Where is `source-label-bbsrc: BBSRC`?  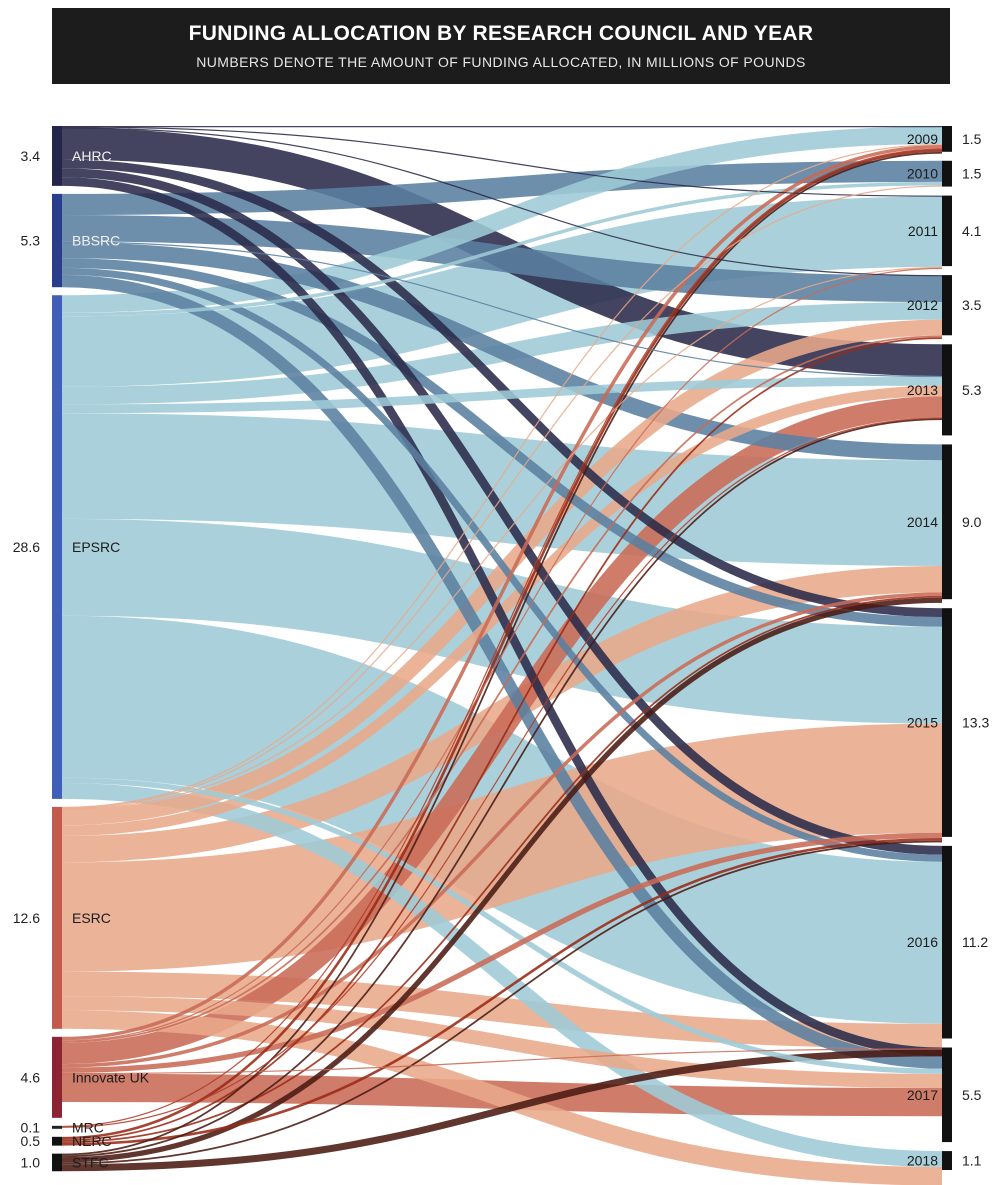
source-label-bbsrc: BBSRC is located at coordinates (96, 241).